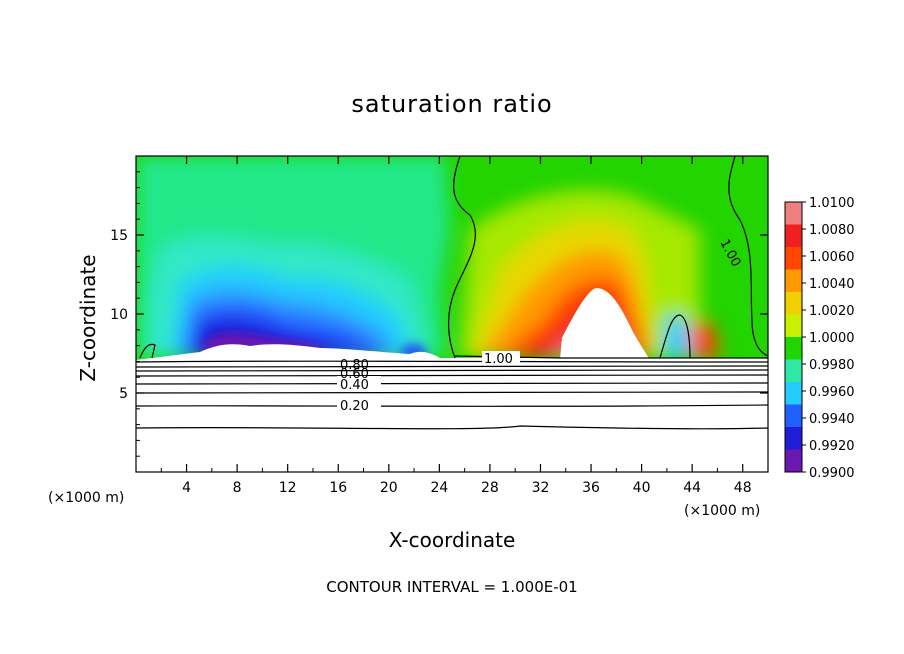 The height and width of the screenshot is (654, 904). I want to click on colorbar-label-2: 1.0060, so click(832, 257).